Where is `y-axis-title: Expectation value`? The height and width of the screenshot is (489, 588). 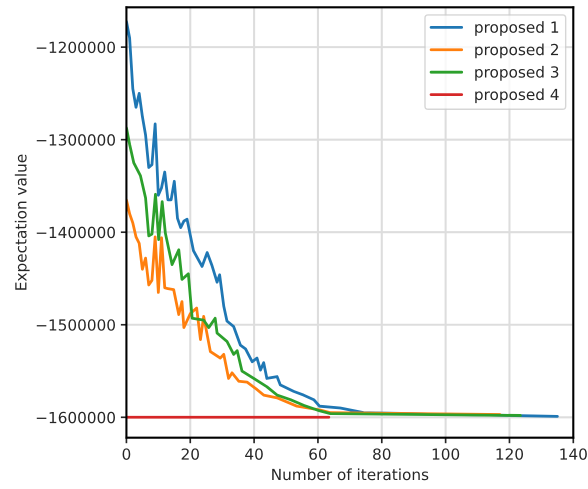
y-axis-title: Expectation value is located at coordinates (22, 222).